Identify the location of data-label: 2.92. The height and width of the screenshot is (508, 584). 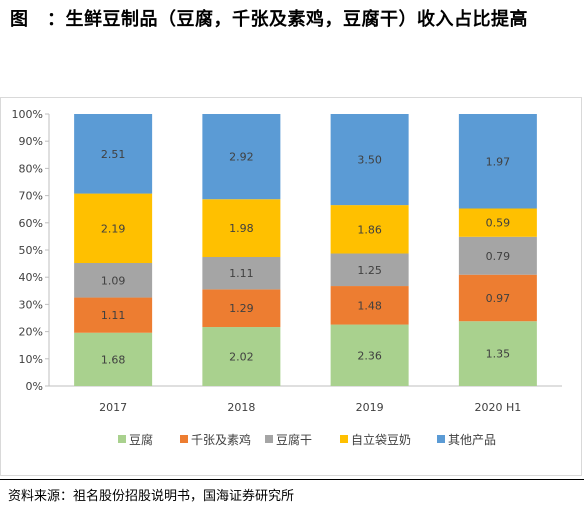
(241, 157).